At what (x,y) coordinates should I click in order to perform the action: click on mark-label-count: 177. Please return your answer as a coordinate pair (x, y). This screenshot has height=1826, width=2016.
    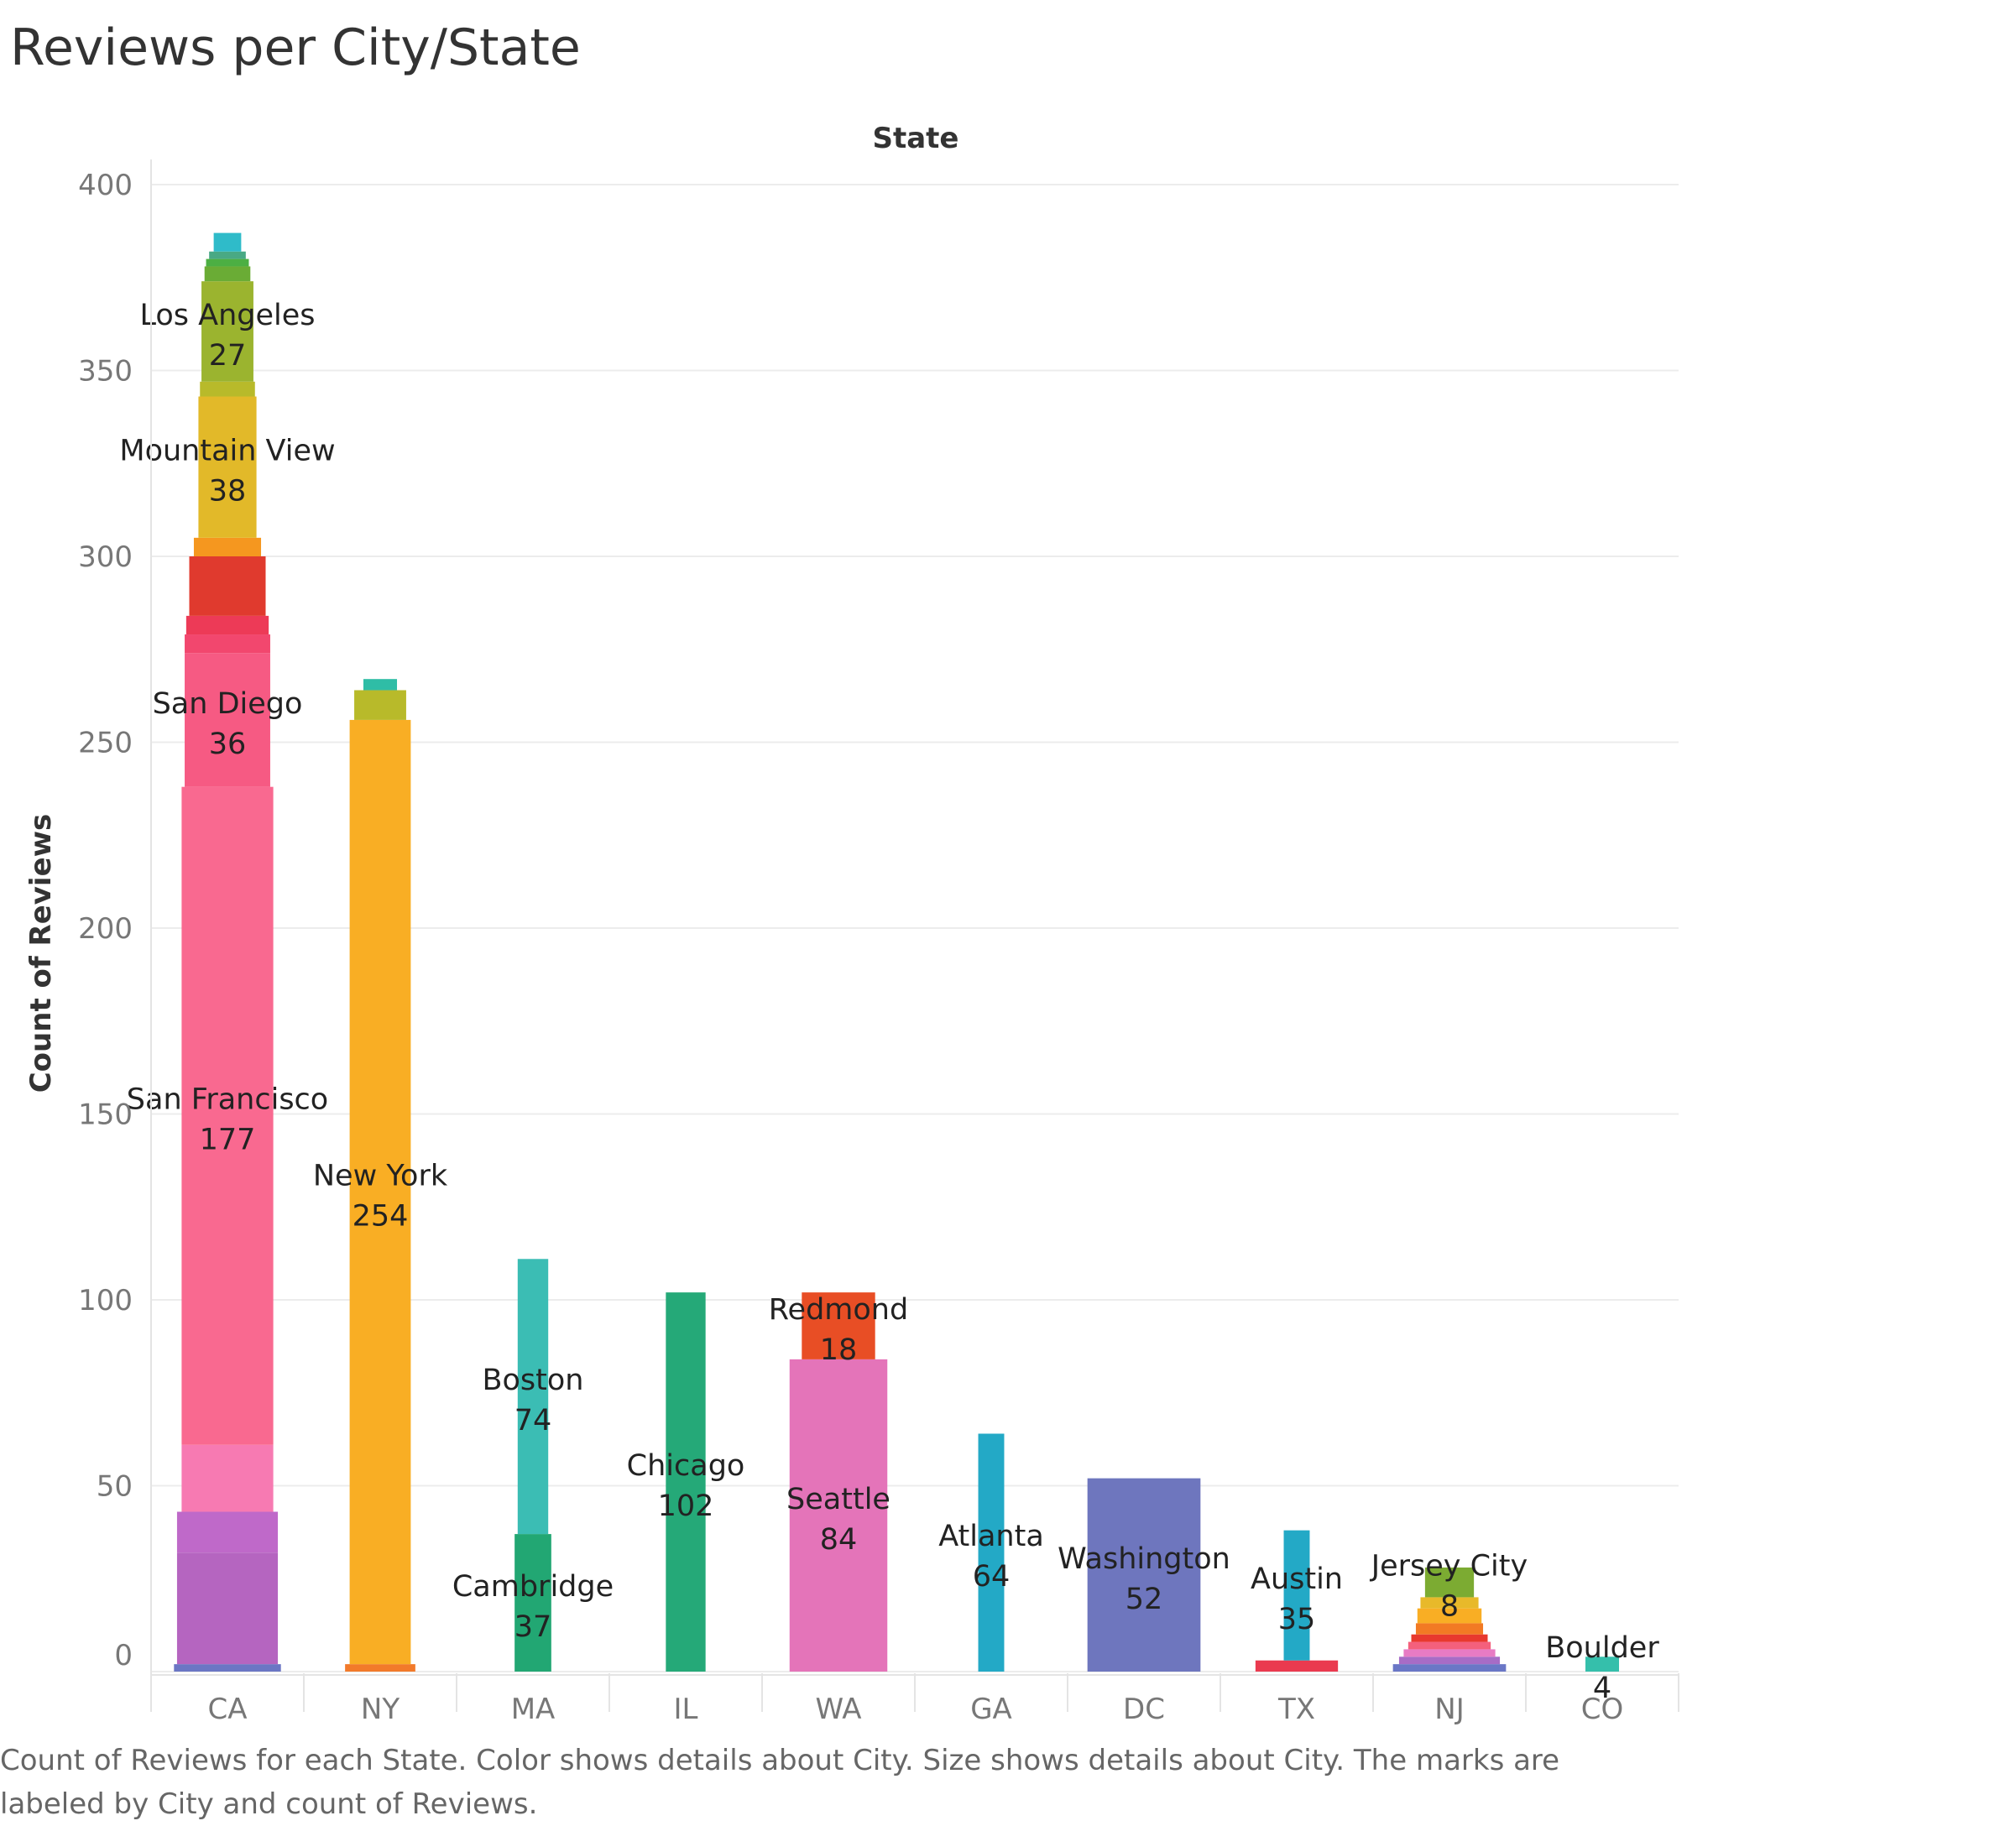
    Looking at the image, I should click on (228, 1140).